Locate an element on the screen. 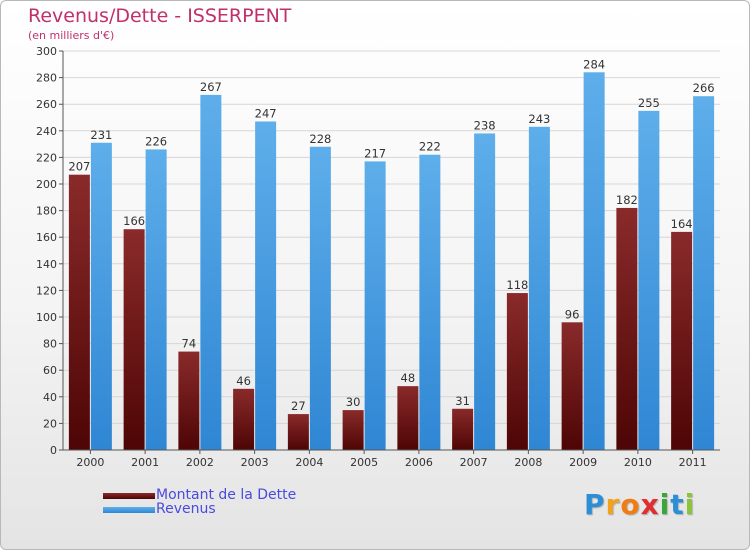  bar-revenus-2008 is located at coordinates (539, 288).